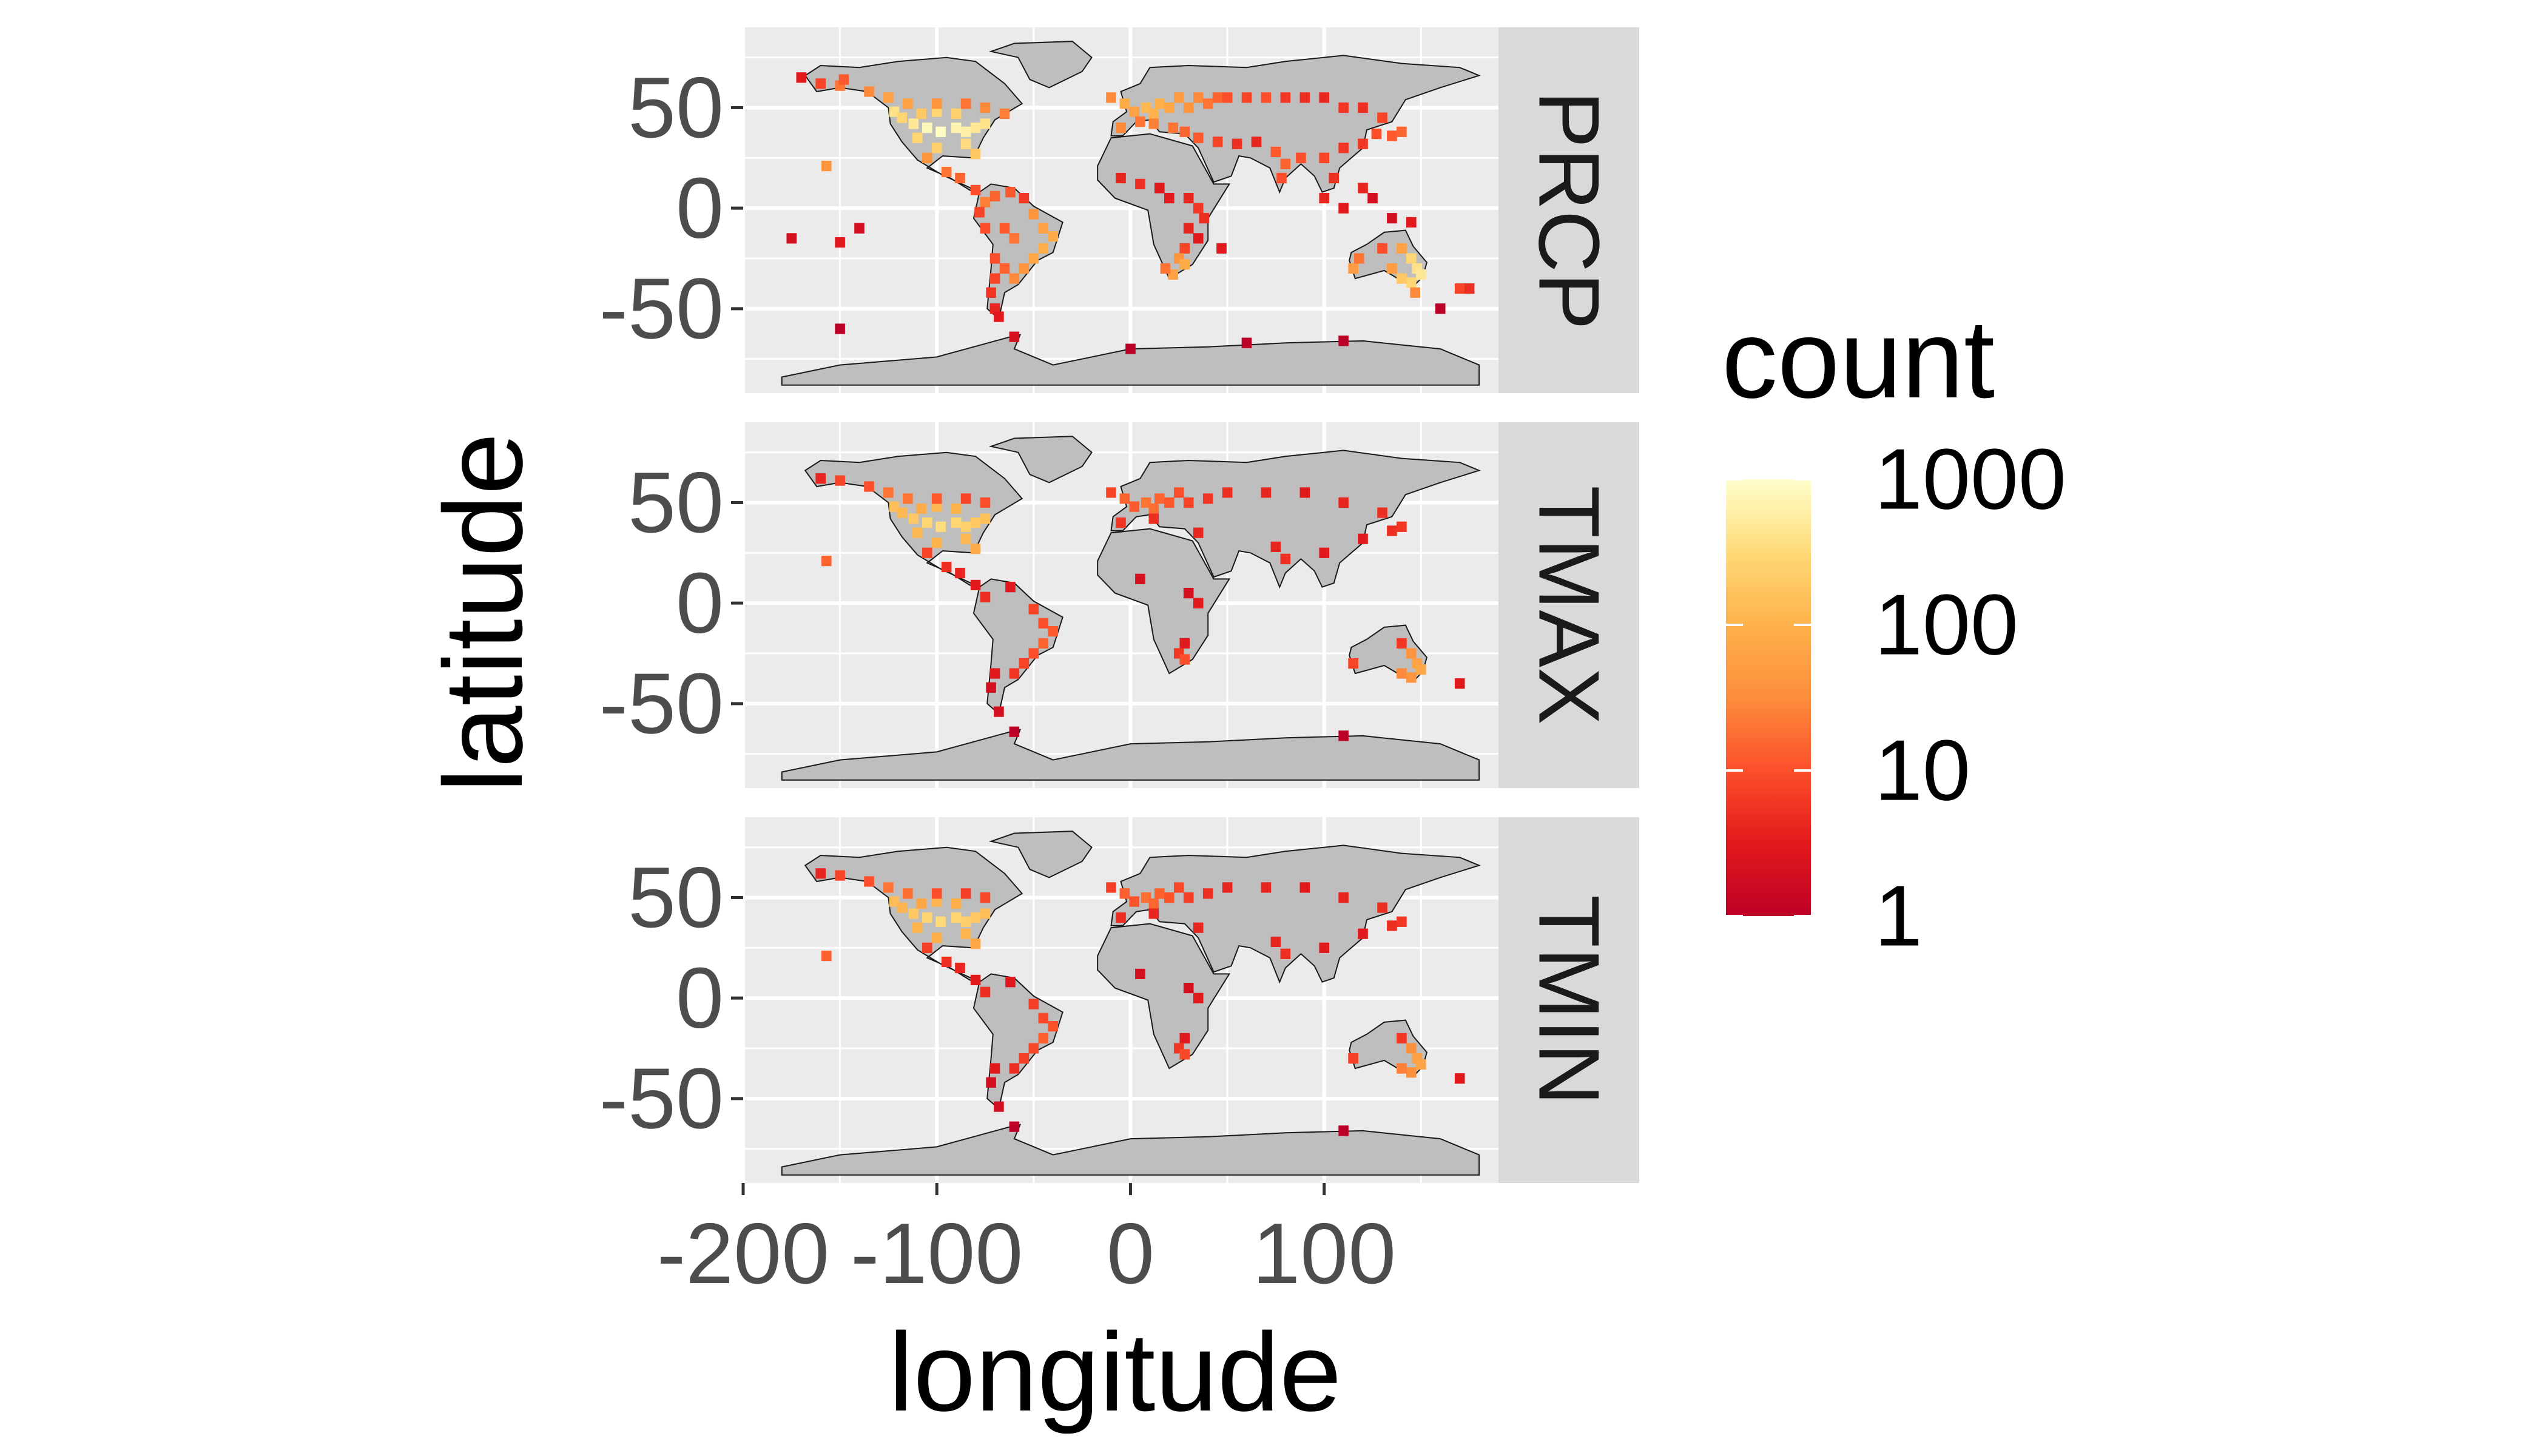  I want to click on legend: count 1 10 100 1000, so click(1894, 630).